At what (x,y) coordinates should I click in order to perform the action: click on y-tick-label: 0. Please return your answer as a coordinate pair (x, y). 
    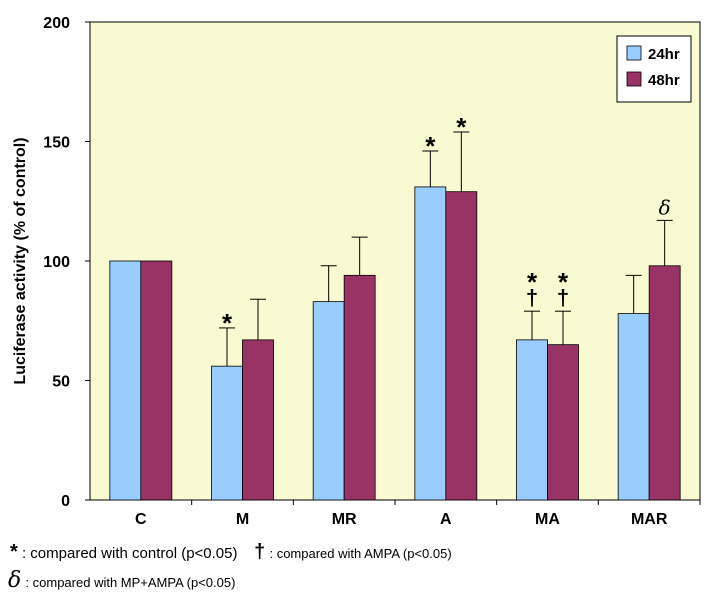
    Looking at the image, I should click on (65, 501).